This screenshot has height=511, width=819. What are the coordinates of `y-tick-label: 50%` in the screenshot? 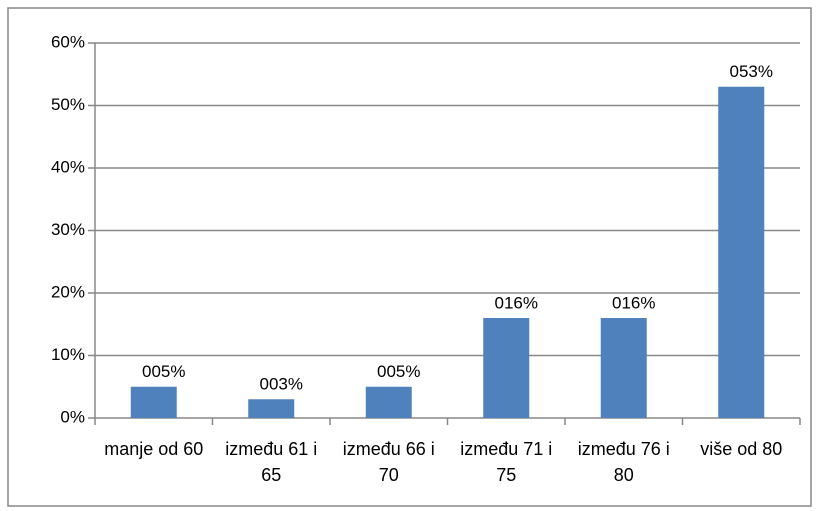 It's located at (68, 104).